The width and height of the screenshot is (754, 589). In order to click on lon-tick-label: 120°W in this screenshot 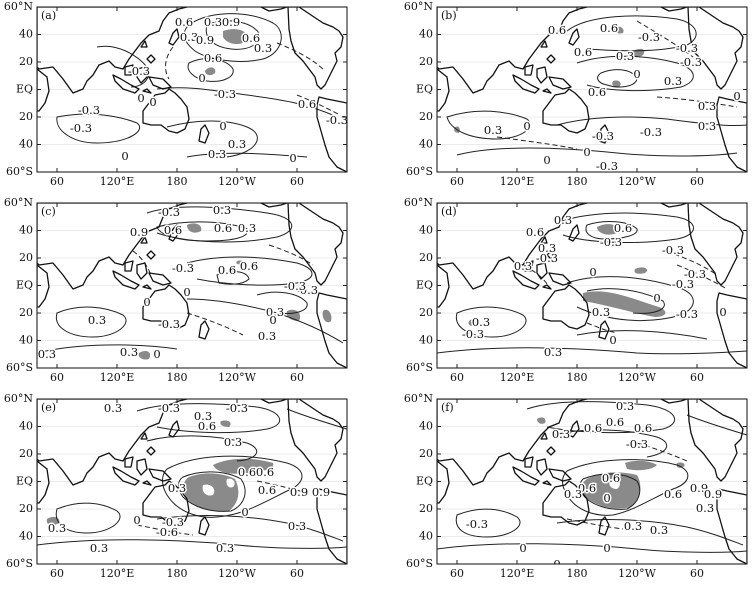, I will do `click(237, 377)`.